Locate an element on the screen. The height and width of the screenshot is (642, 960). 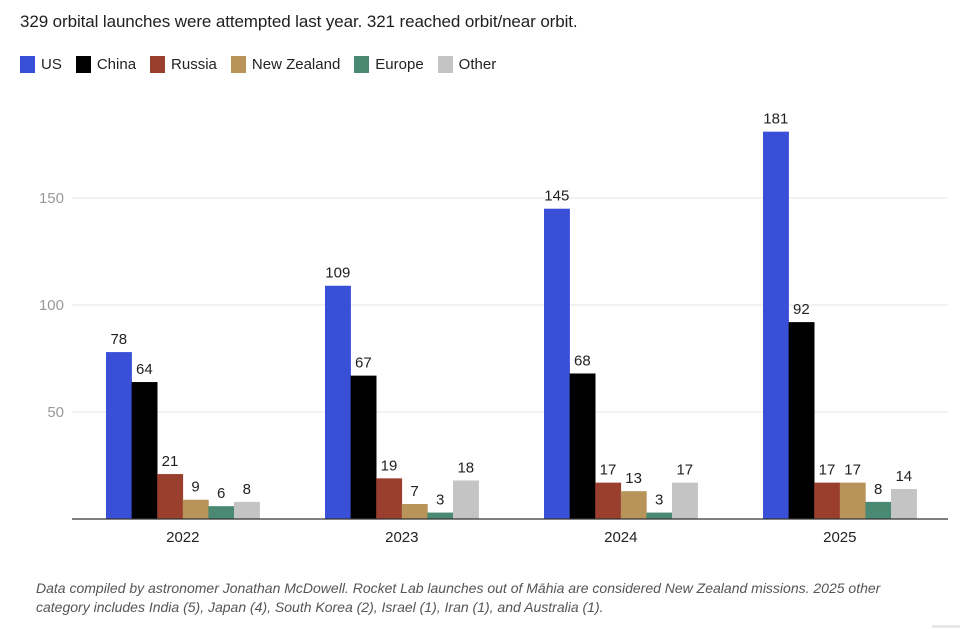
x-category-label: 2024 is located at coordinates (620, 537).